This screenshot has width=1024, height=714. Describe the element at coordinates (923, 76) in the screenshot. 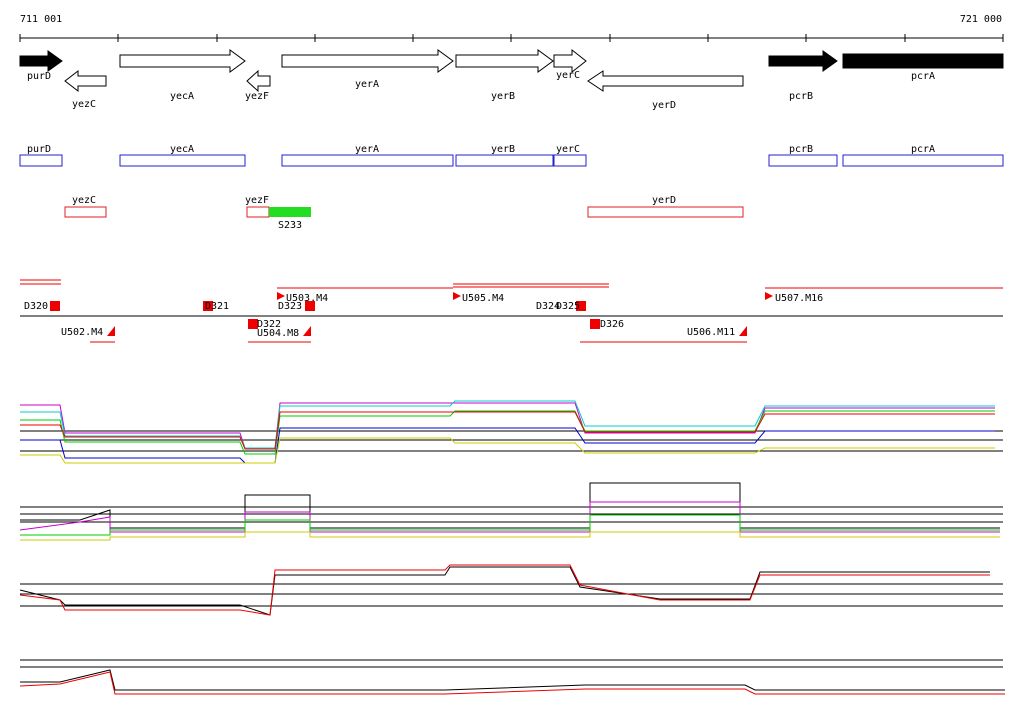

I see `gene-label: pcrA` at that location.